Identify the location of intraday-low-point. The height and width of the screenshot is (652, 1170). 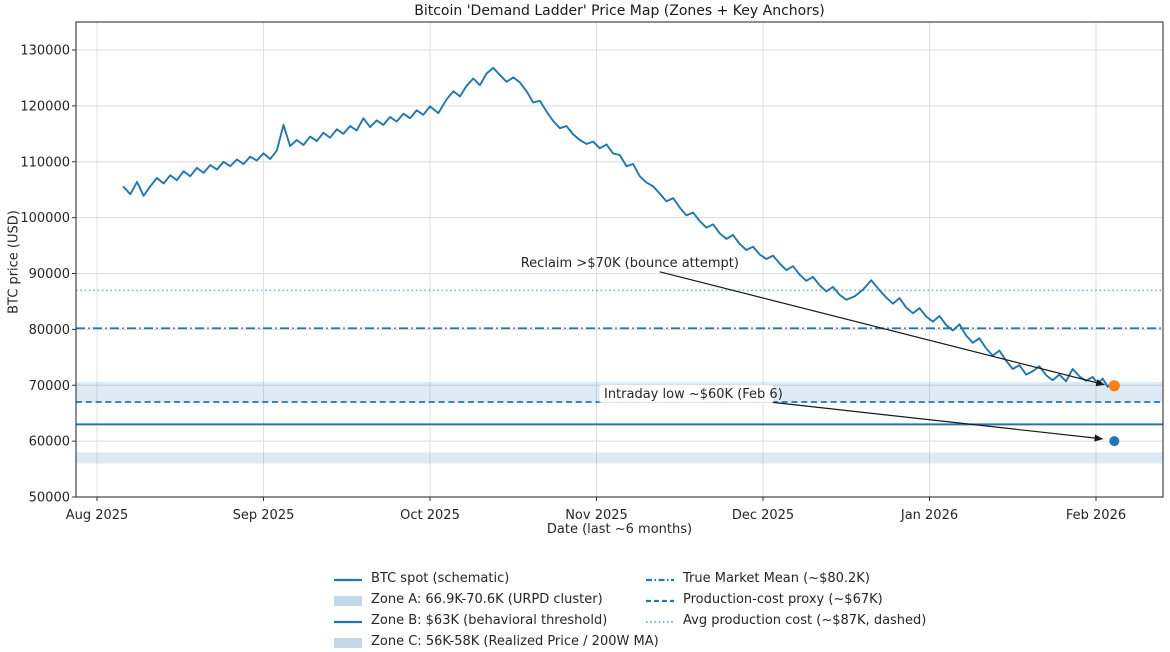
(1114, 441).